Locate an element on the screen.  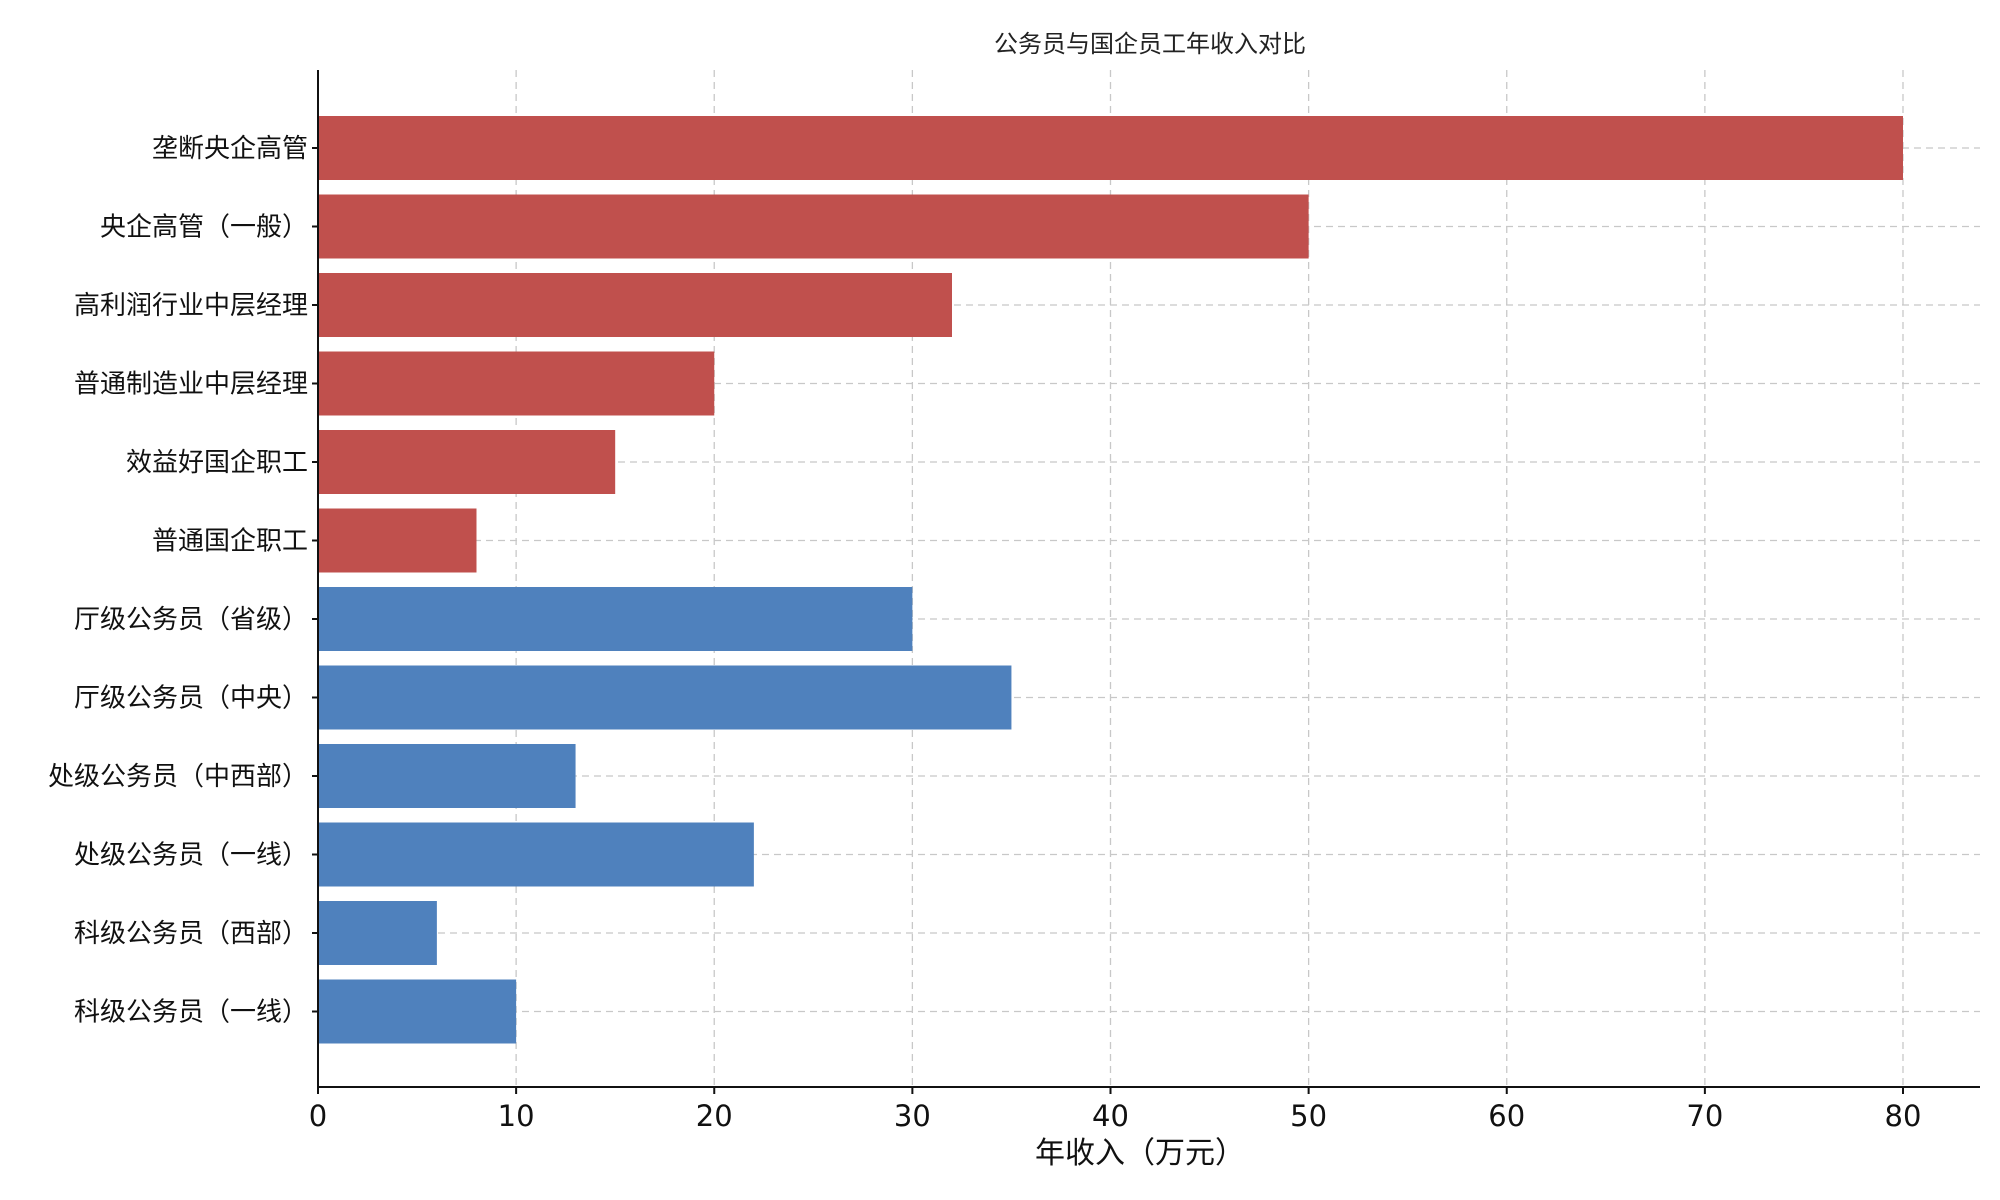
x-tick-label-70: 70 is located at coordinates (1704, 1116).